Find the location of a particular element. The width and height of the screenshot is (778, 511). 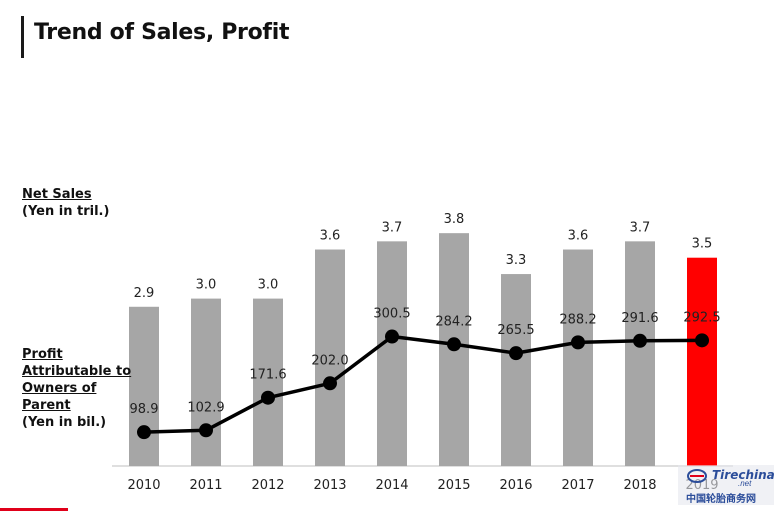

profit-label-line3: Owners of is located at coordinates (59, 388).